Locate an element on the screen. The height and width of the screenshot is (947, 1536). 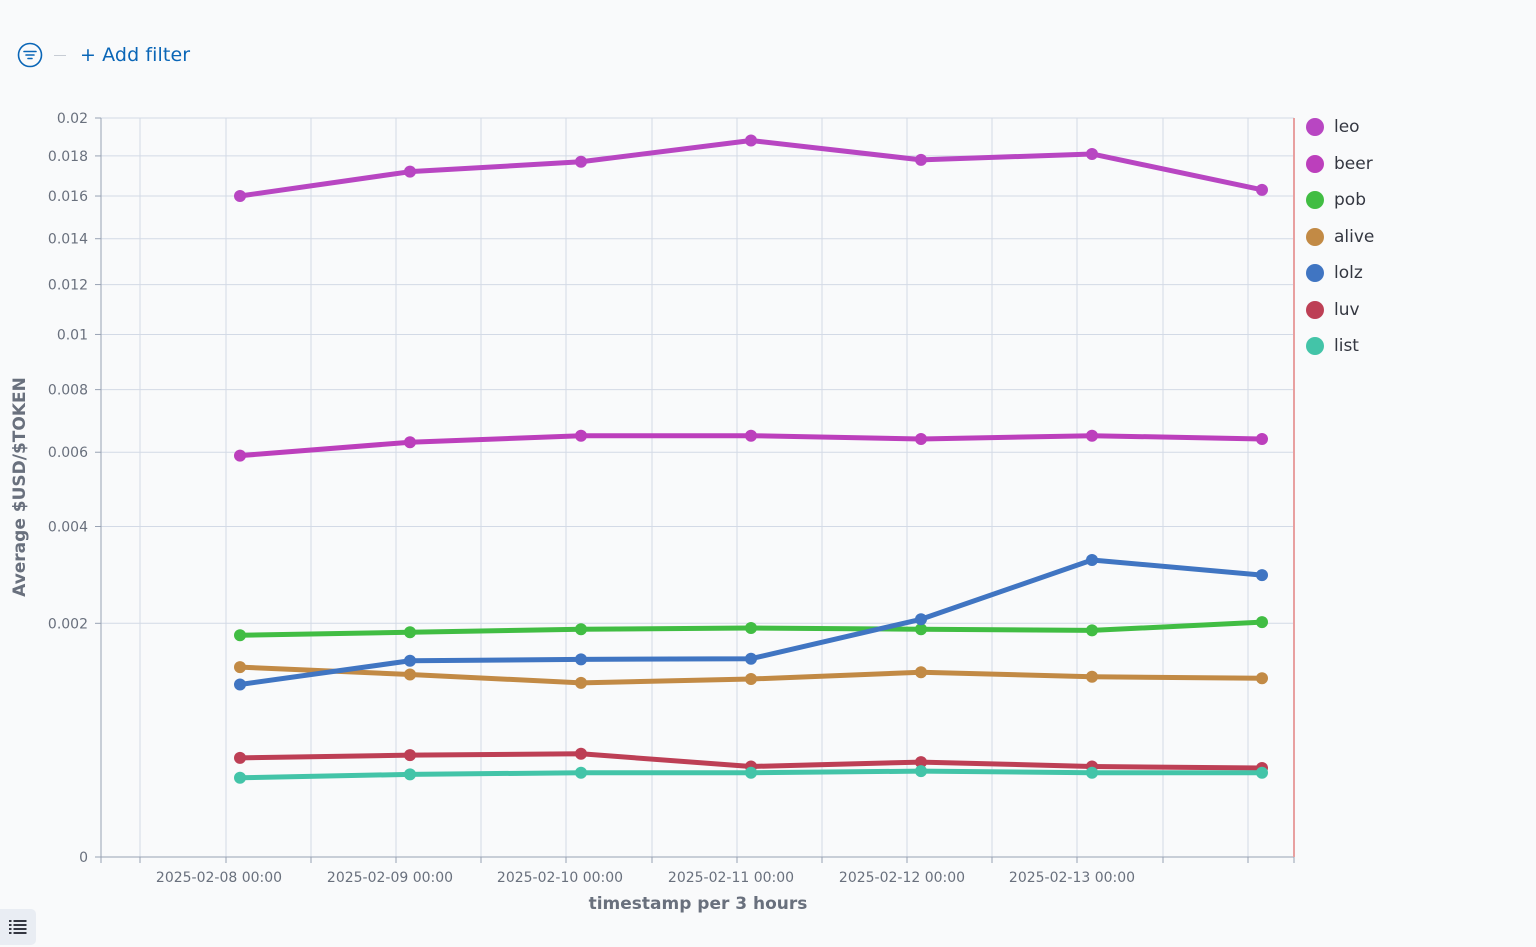
x-tick-label: 2025-02-12 00:00 is located at coordinates (902, 878).